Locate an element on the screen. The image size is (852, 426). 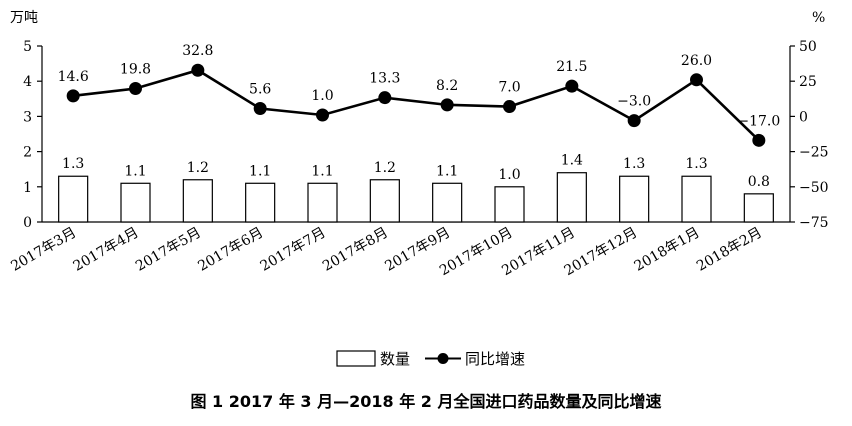
right-tick-label: −75 is located at coordinates (814, 223).